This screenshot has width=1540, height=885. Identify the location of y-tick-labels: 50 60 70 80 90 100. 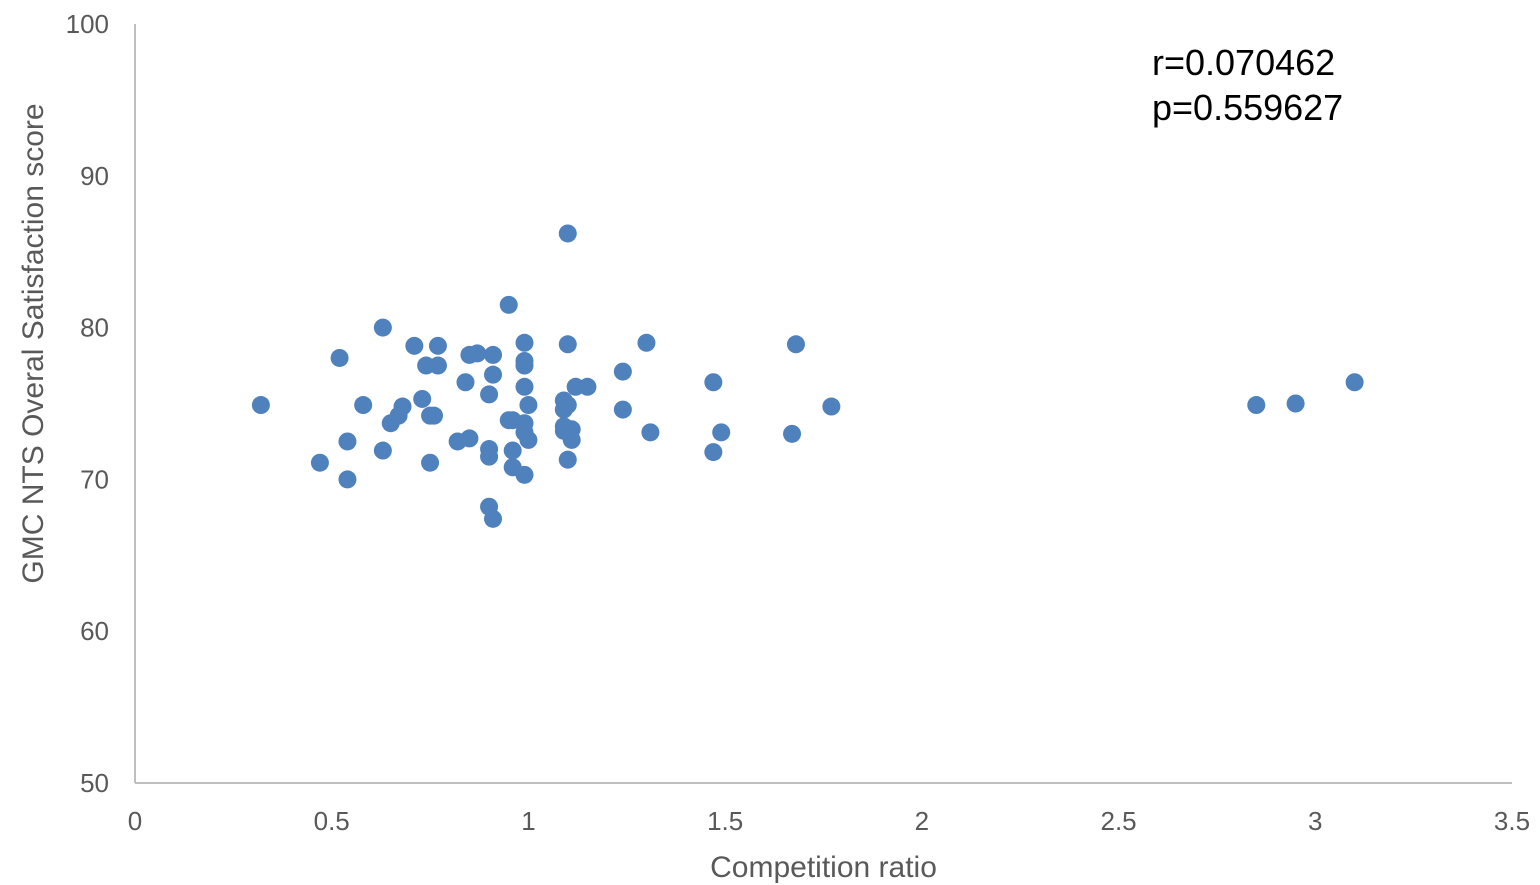
(87, 403).